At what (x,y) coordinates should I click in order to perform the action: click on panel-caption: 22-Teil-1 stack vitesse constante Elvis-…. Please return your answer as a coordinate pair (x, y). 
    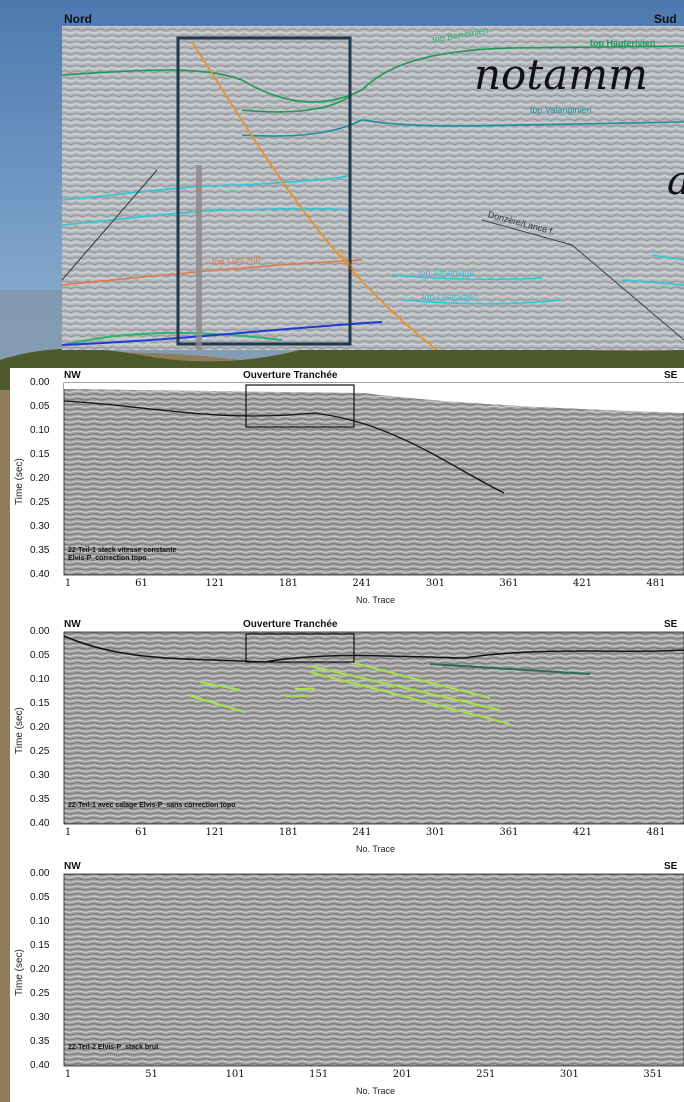
    Looking at the image, I should click on (122, 554).